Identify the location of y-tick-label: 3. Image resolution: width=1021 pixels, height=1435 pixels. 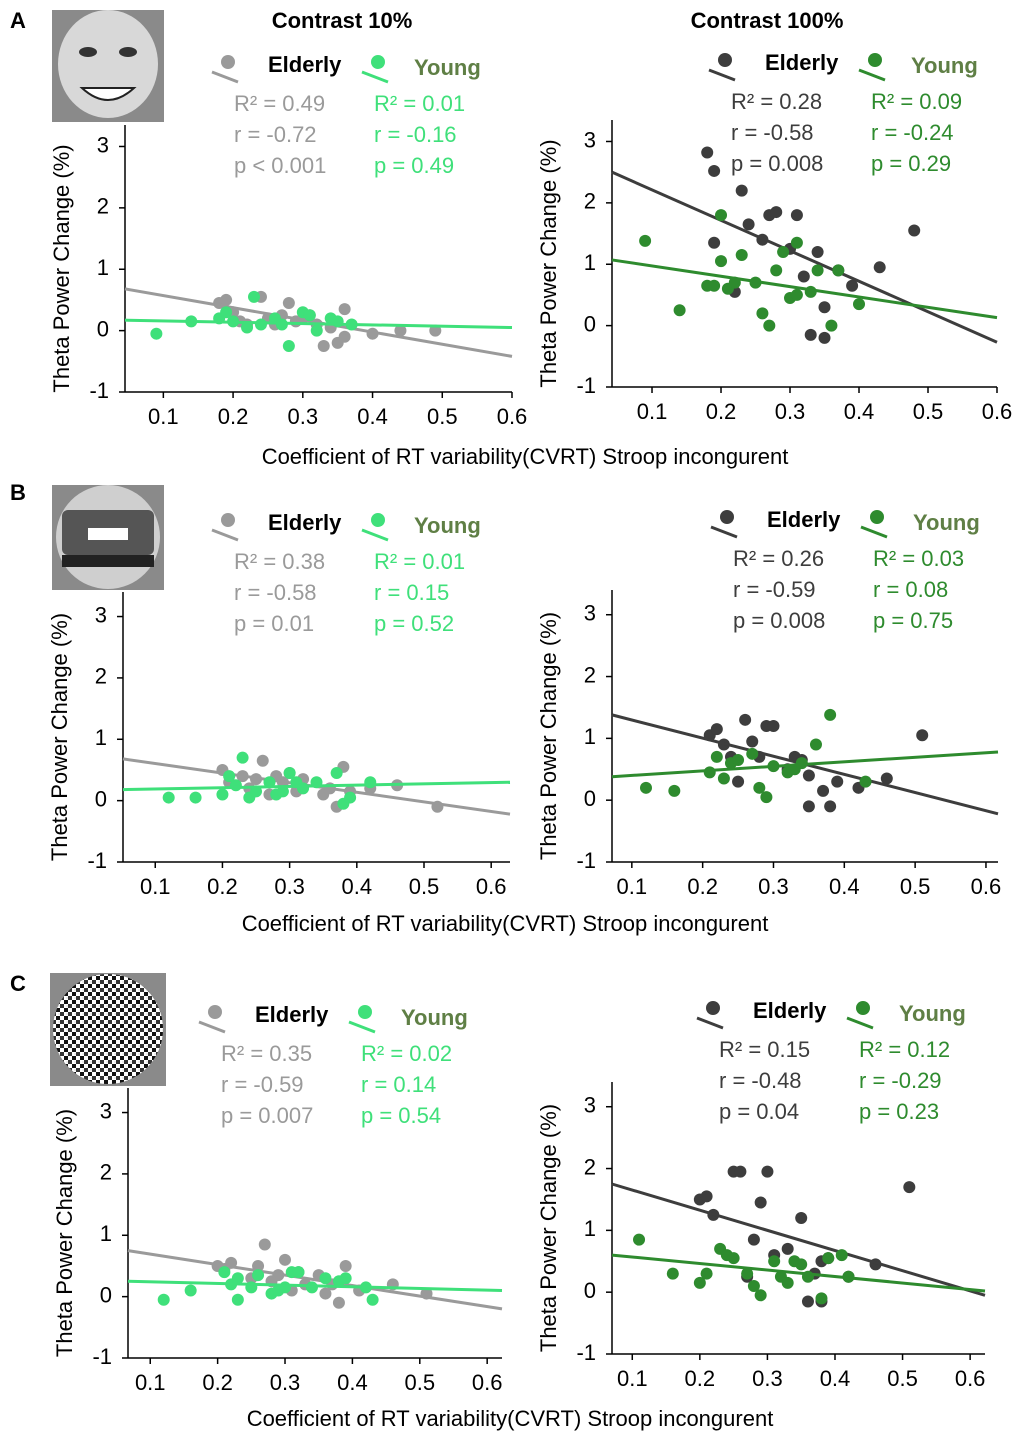
(101, 614).